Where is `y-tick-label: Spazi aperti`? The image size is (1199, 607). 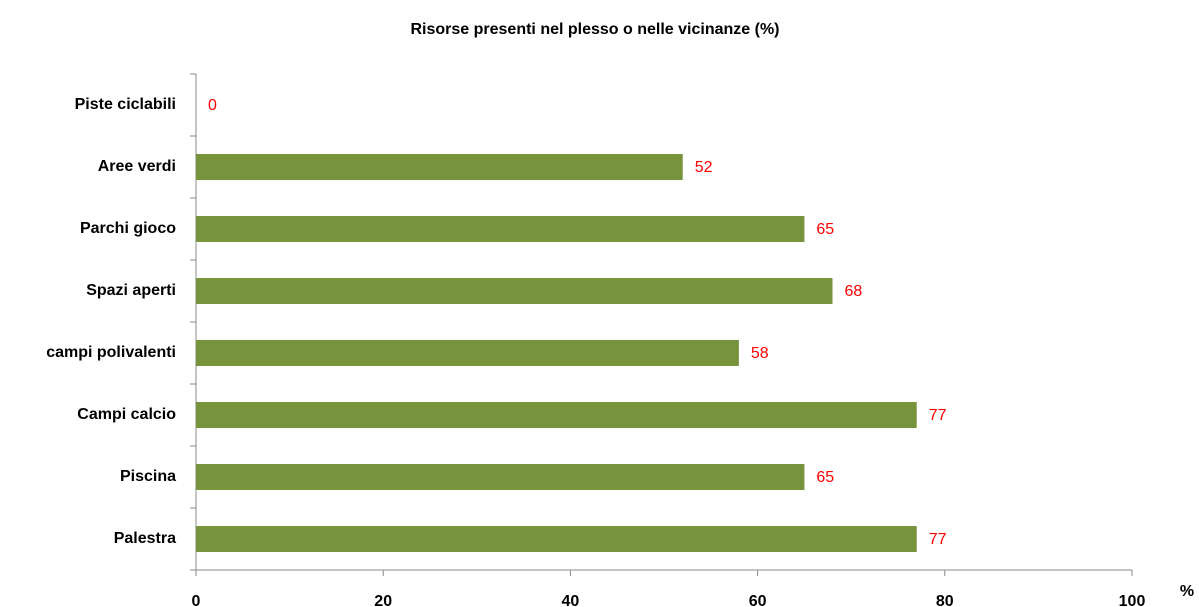 y-tick-label: Spazi aperti is located at coordinates (131, 290).